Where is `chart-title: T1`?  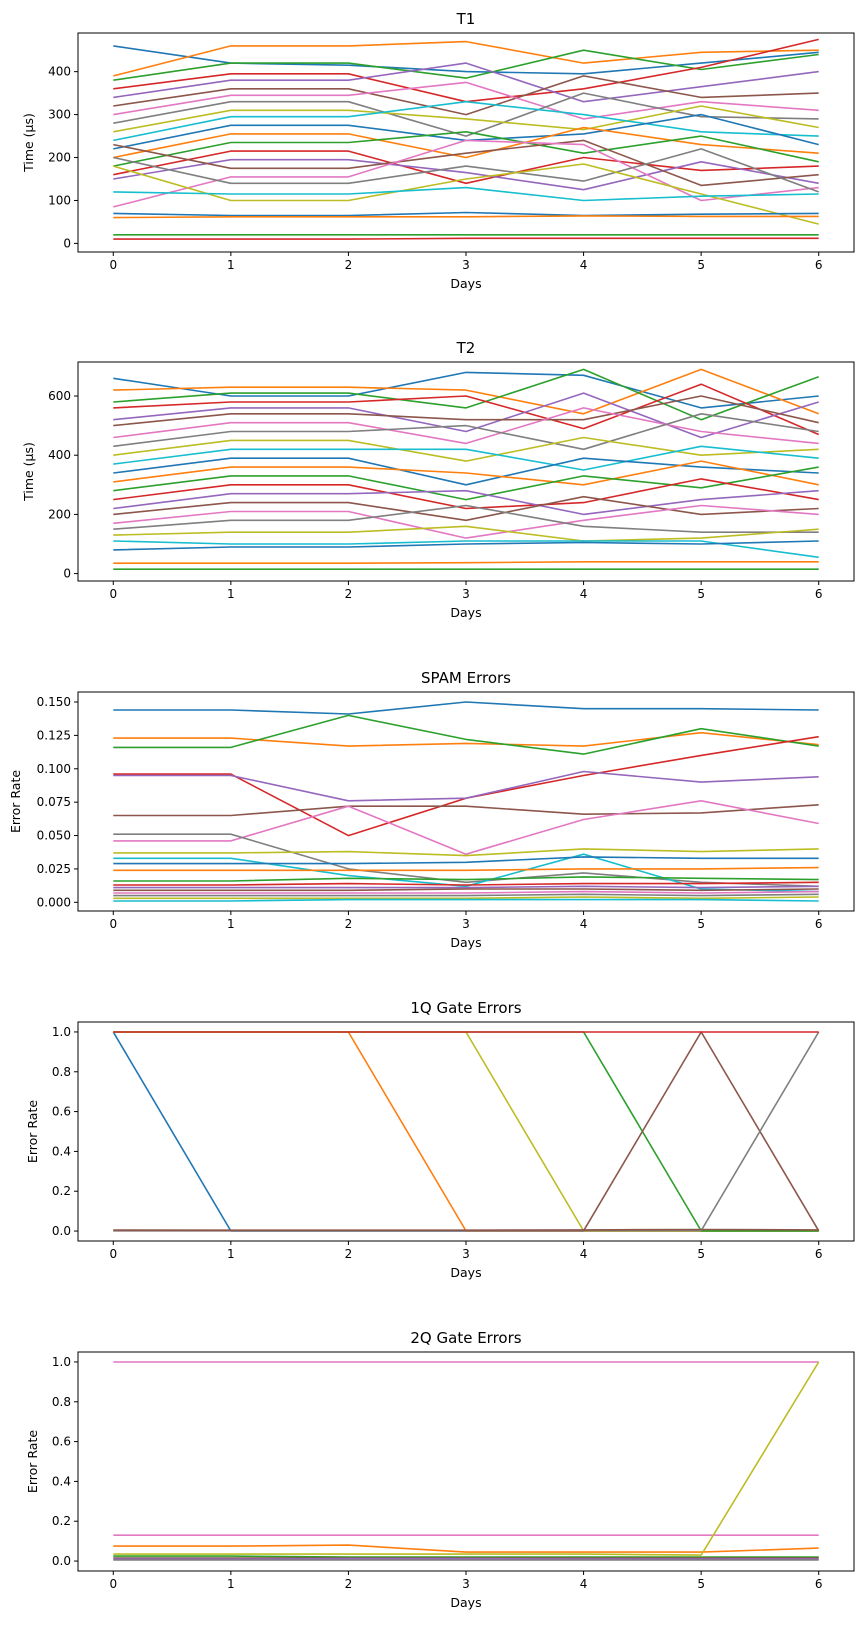 chart-title: T1 is located at coordinates (466, 19).